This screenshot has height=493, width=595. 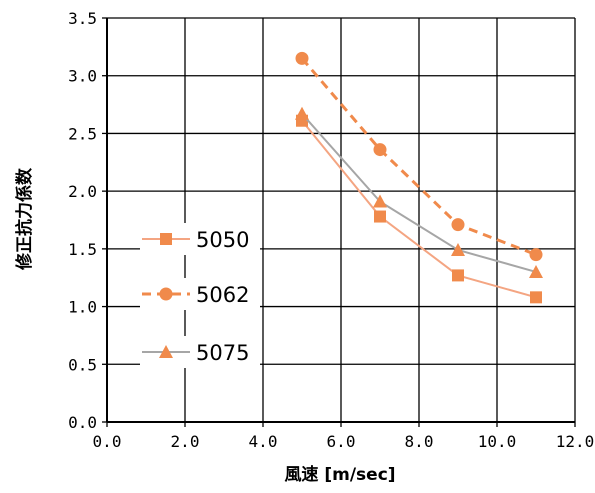 What do you see at coordinates (24, 219) in the screenshot?
I see `y-axis-title: 修正抗力係数` at bounding box center [24, 219].